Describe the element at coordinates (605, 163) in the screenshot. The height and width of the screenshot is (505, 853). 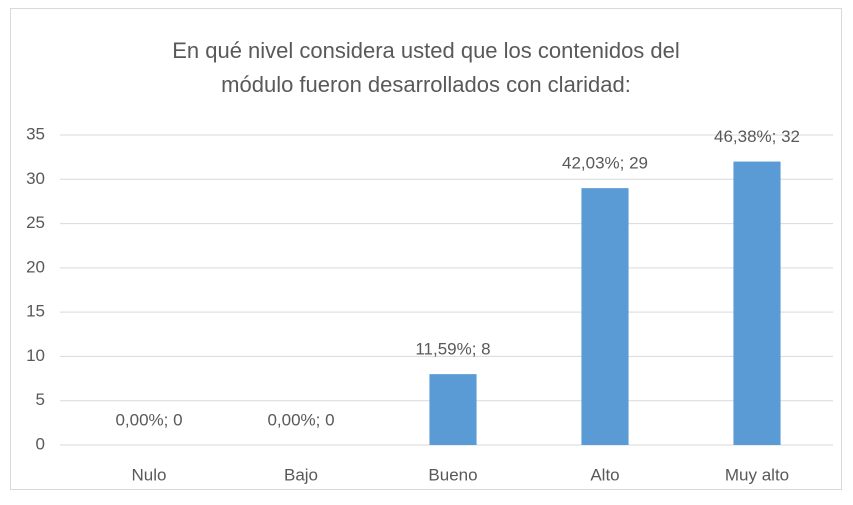
I see `data-label: 42,03%; 29` at that location.